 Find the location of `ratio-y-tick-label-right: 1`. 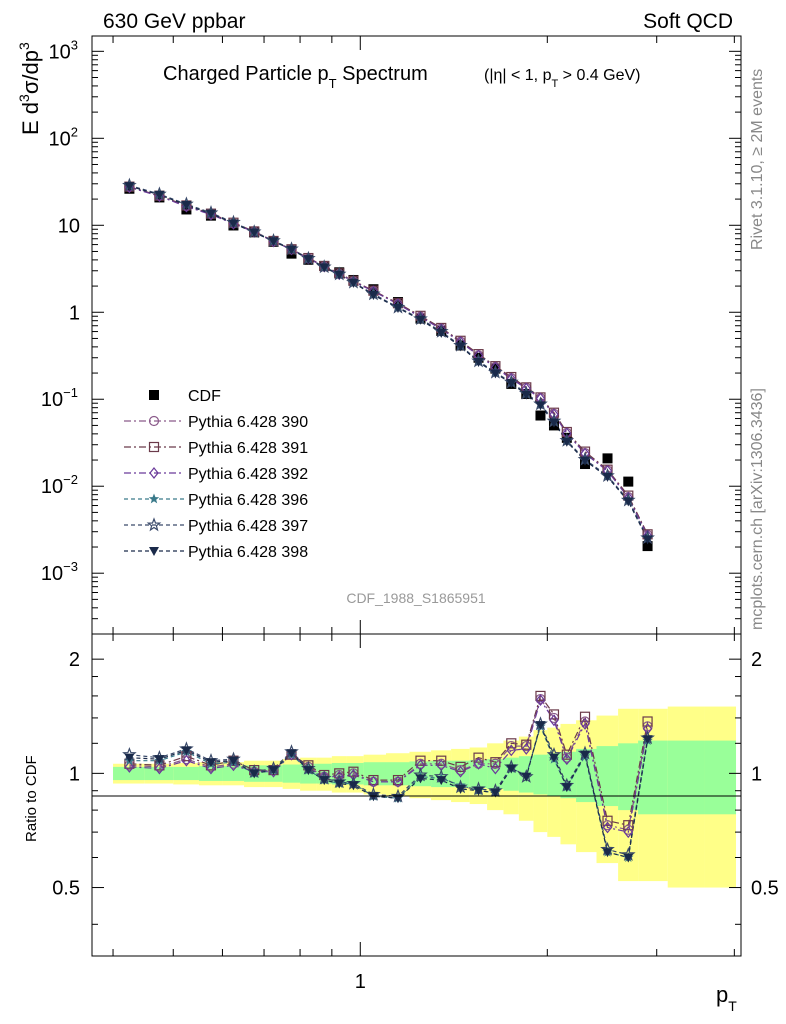

ratio-y-tick-label-right: 1 is located at coordinates (756, 774).